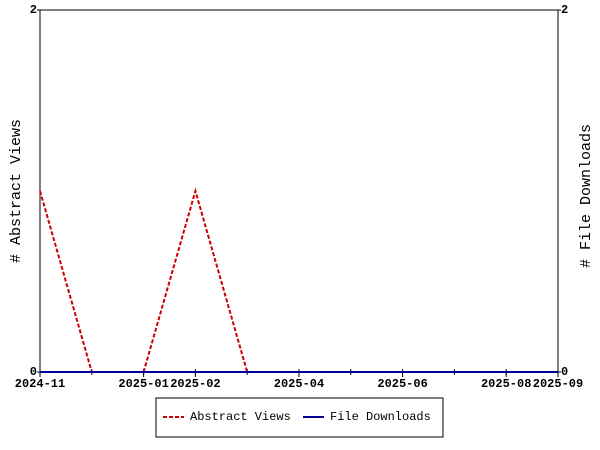 Image resolution: width=600 pixels, height=450 pixels. I want to click on x-tick-label: 2025-04, so click(299, 384).